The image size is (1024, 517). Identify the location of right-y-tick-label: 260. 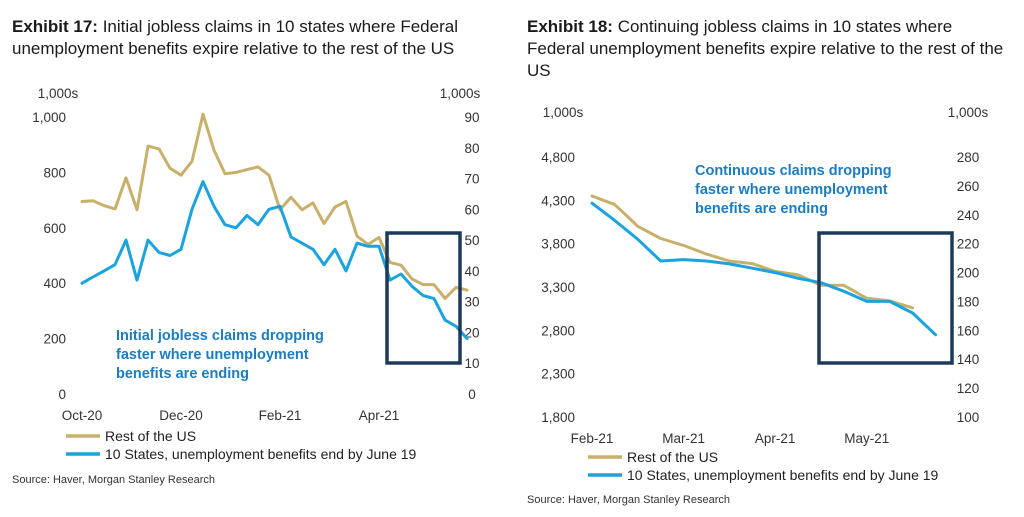
(968, 186).